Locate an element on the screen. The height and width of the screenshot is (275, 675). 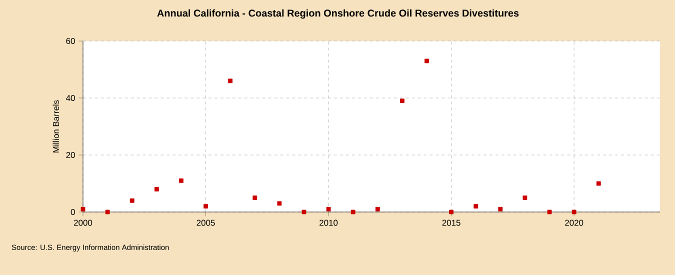
chart-title: Annual California - Coastal Region Onshore Crude Oil Reserves Divestitures is located at coordinates (338, 14).